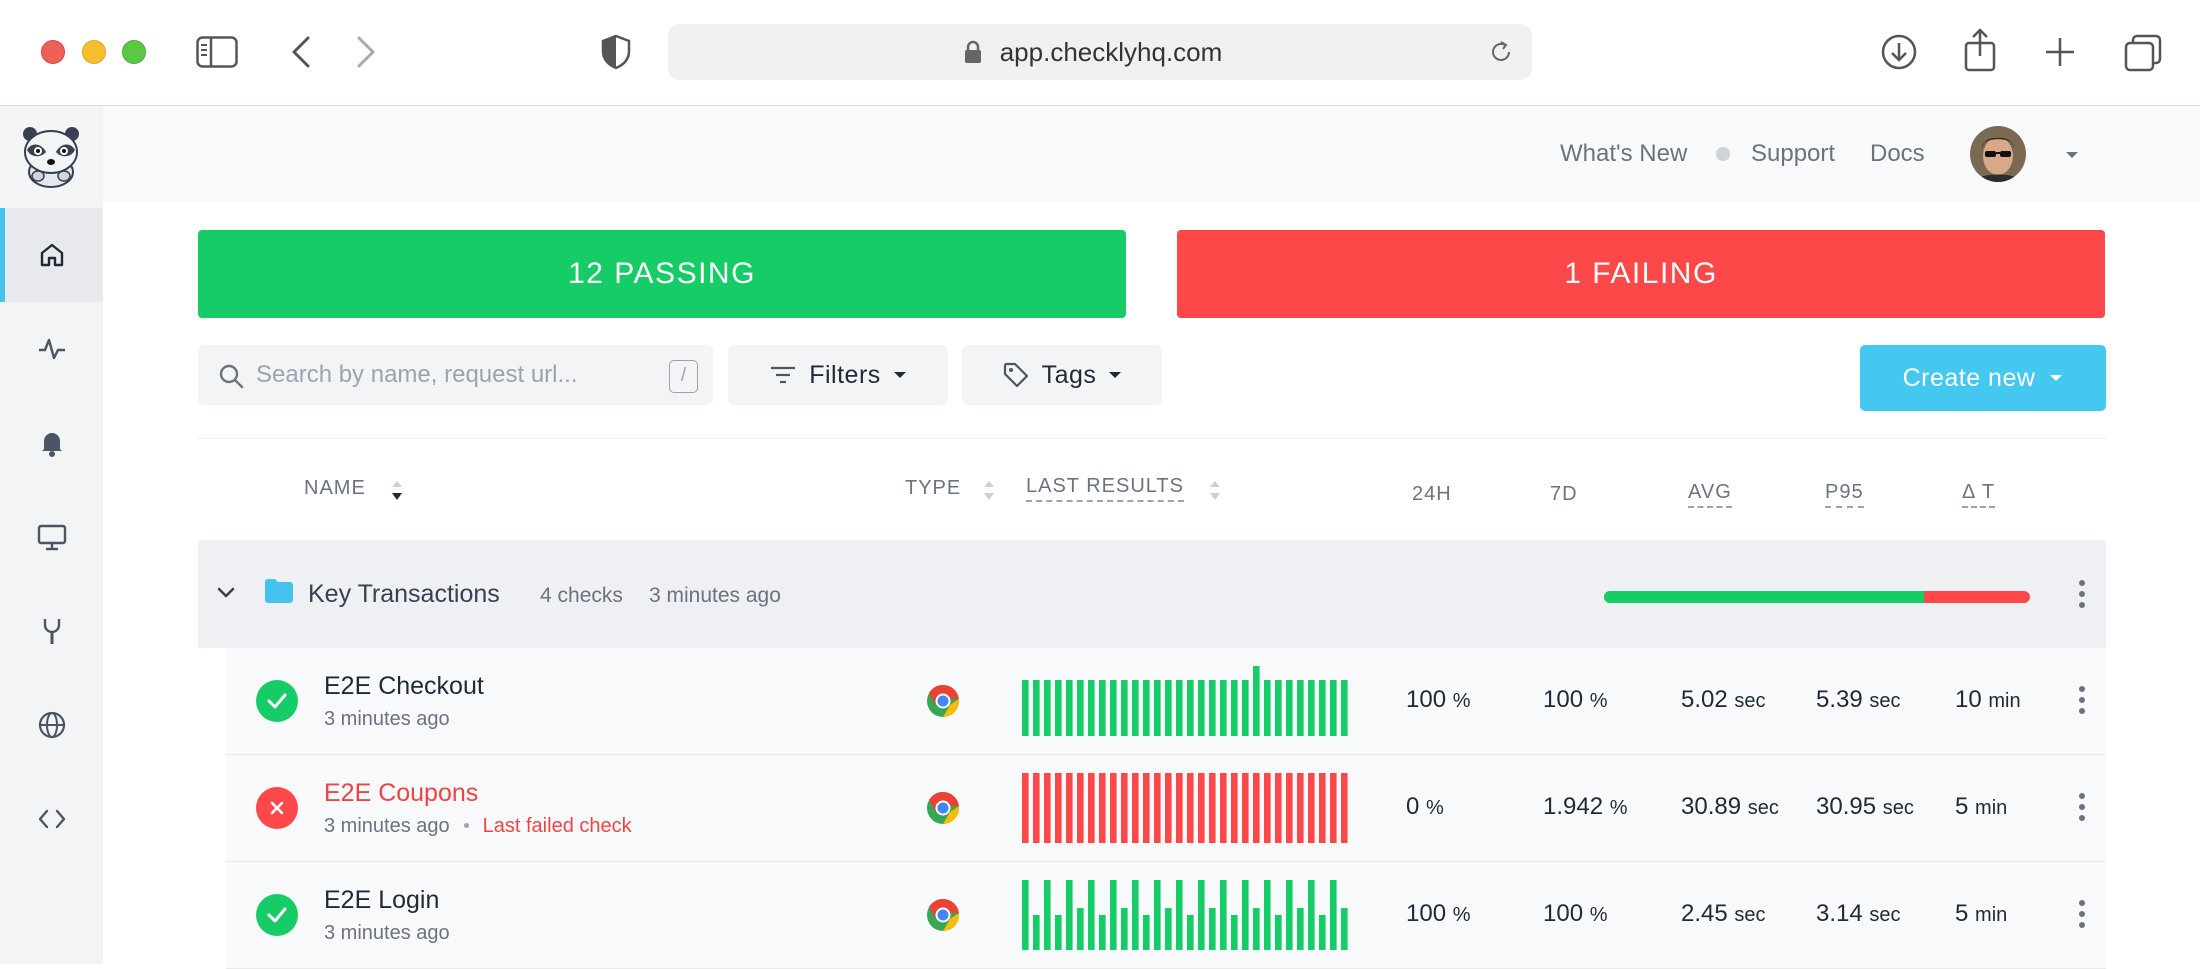  I want to click on group-more-menu-icon, so click(2082, 596).